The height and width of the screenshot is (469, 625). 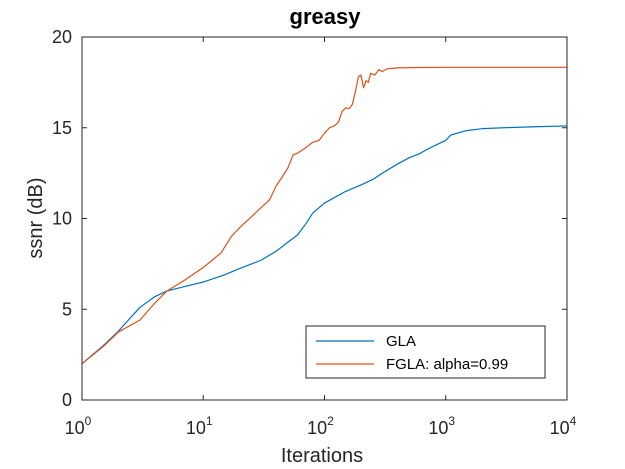 What do you see at coordinates (62, 128) in the screenshot?
I see `y-tick-label: 15` at bounding box center [62, 128].